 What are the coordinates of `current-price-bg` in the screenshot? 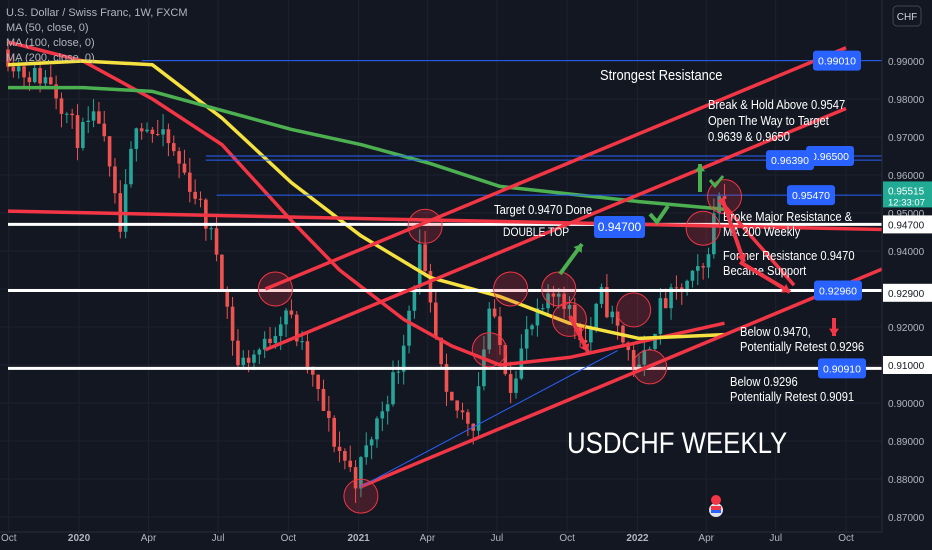 It's located at (907, 194).